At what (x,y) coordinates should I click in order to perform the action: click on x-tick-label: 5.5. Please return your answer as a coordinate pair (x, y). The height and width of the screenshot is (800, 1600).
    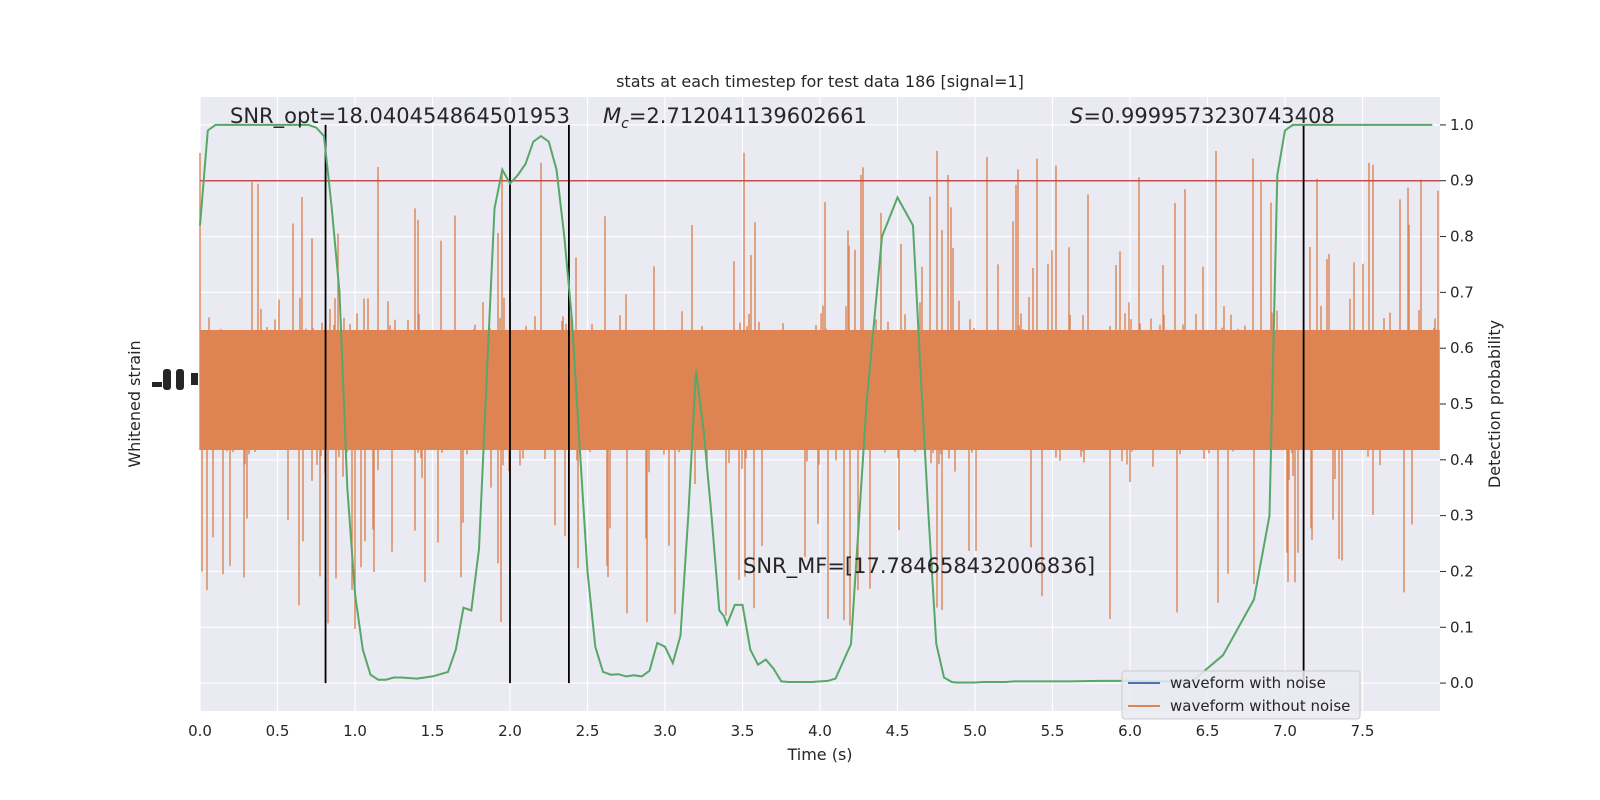
    Looking at the image, I should click on (1053, 731).